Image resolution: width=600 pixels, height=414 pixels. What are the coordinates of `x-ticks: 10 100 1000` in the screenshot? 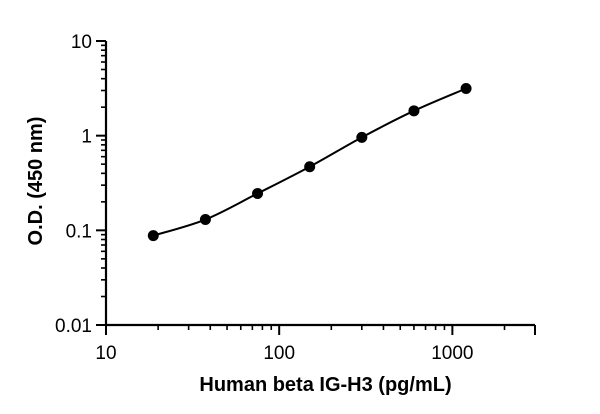 It's located at (315, 344).